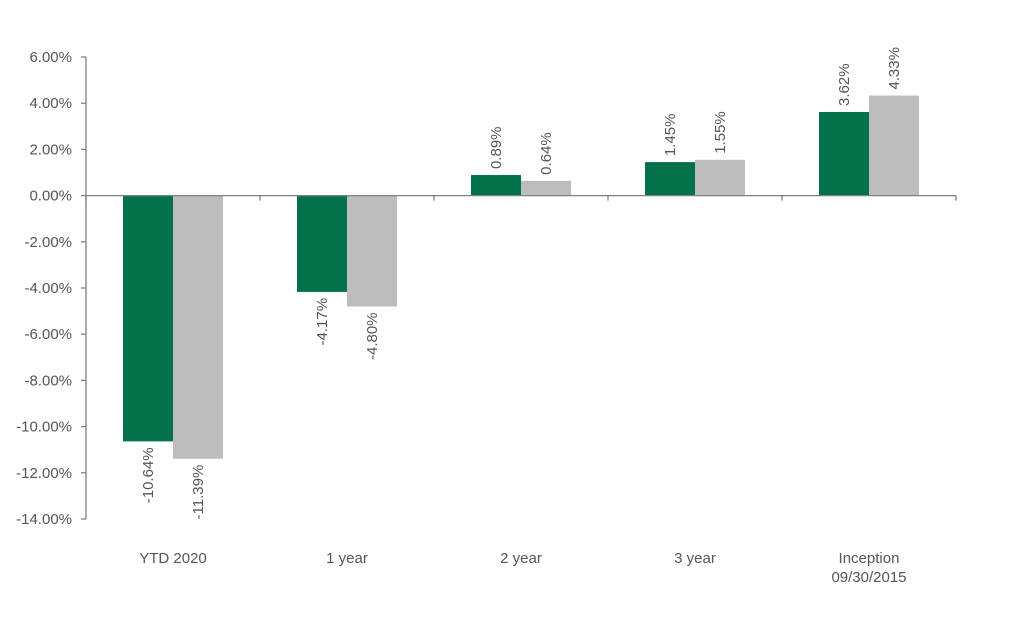 The image size is (1016, 624). What do you see at coordinates (48, 242) in the screenshot?
I see `y-tick-label: -2.00%` at bounding box center [48, 242].